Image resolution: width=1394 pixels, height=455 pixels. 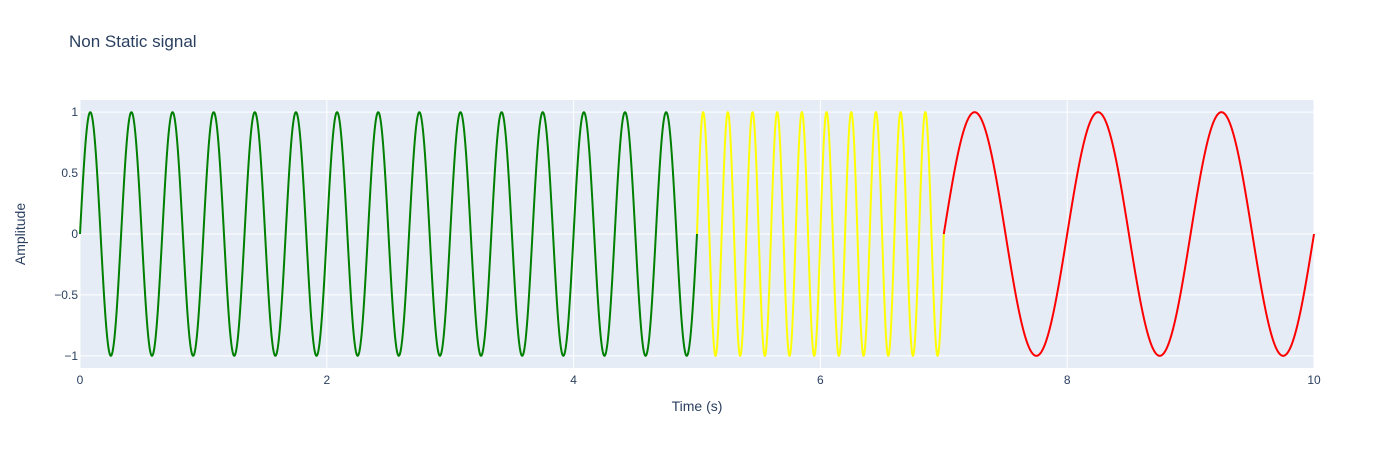 I want to click on chart-title: Non Static signal, so click(x=133, y=41).